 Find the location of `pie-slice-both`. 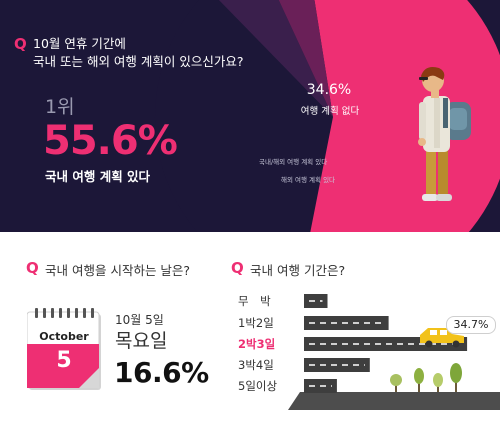

pie-slice-both is located at coordinates (275, 58).